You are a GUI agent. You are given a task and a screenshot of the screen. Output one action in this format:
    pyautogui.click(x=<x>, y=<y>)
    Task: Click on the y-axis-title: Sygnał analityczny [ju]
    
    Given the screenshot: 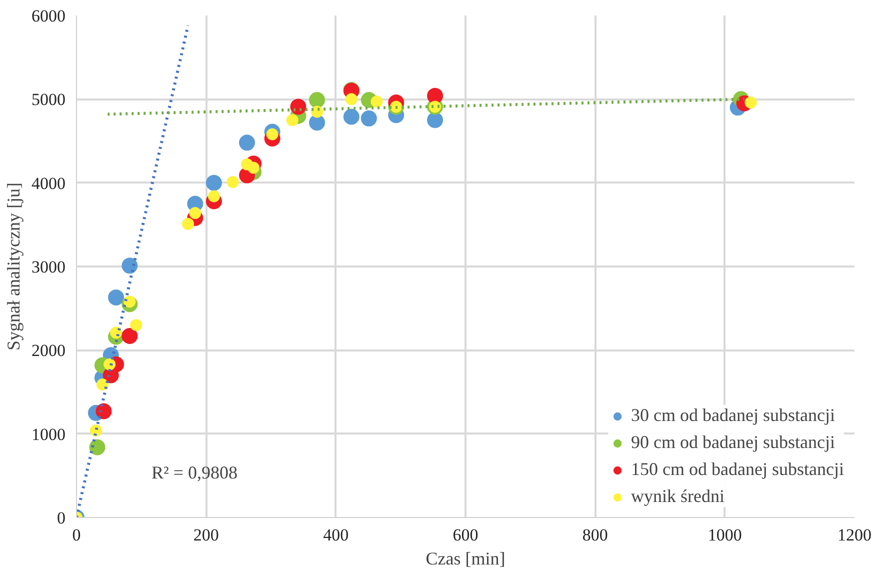 What is the action you would take?
    pyautogui.click(x=14, y=266)
    